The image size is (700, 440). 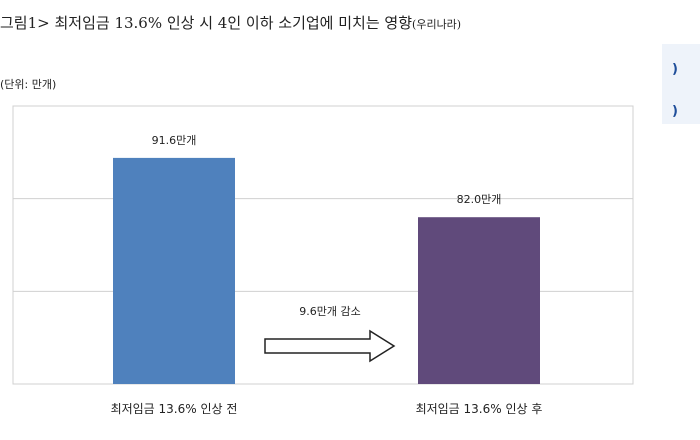 I want to click on bar-value-label-2: 82.0만개, so click(x=479, y=199).